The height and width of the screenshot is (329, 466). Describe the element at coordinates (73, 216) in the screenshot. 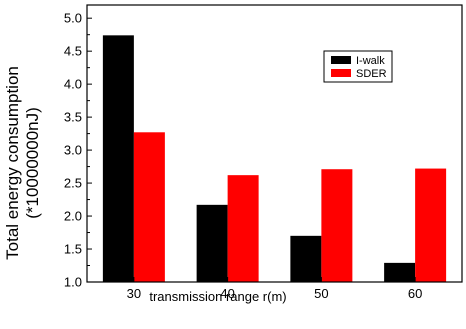

I see `y-tick-label: 2.0` at that location.